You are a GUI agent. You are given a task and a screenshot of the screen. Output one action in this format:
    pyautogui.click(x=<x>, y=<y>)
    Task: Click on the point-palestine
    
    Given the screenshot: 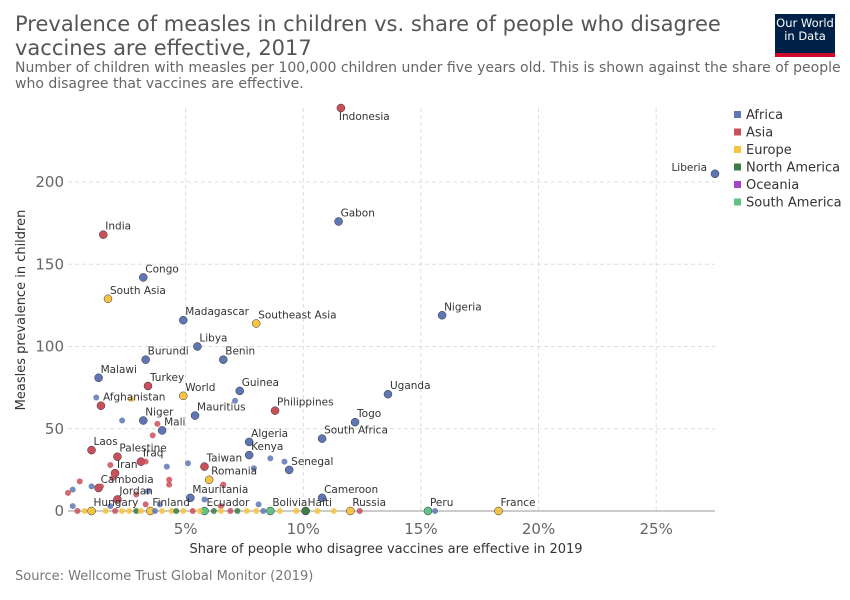 What is the action you would take?
    pyautogui.click(x=117, y=456)
    